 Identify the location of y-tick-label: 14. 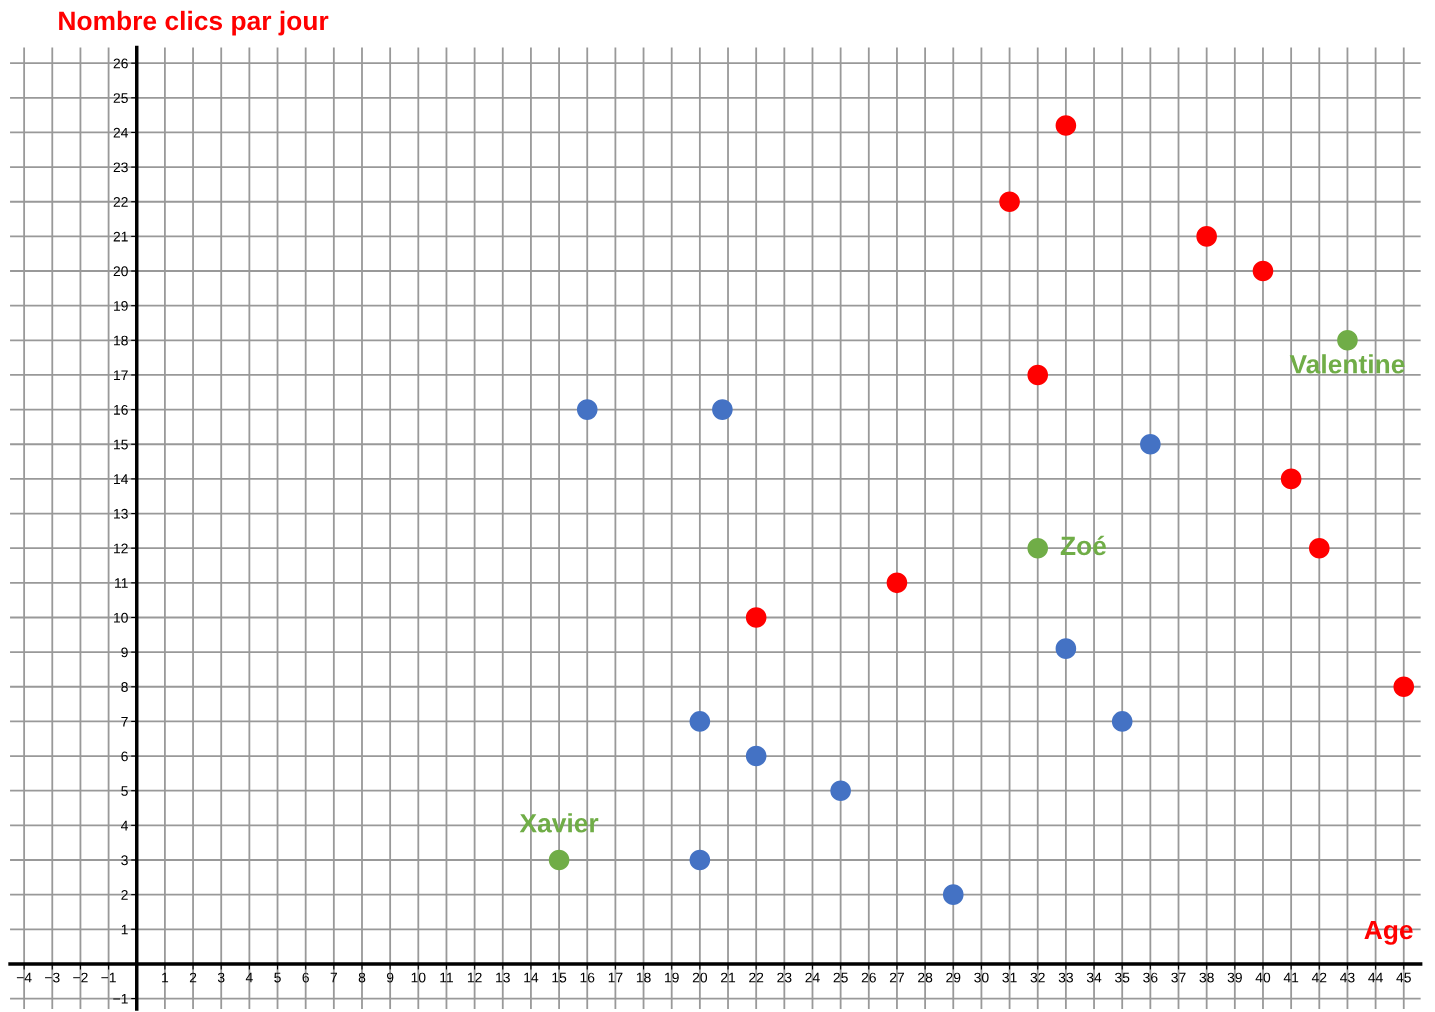
(121, 479).